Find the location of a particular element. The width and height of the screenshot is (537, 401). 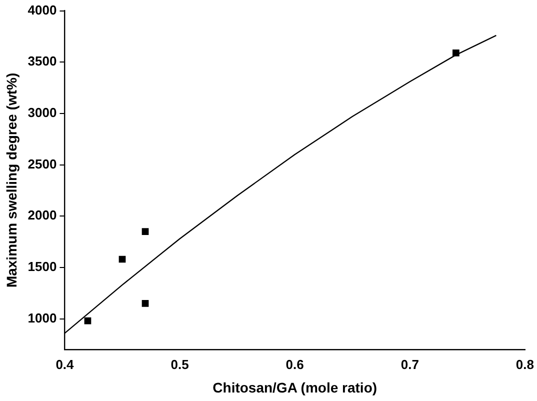

y-tick-label: 2500 is located at coordinates (42, 164).